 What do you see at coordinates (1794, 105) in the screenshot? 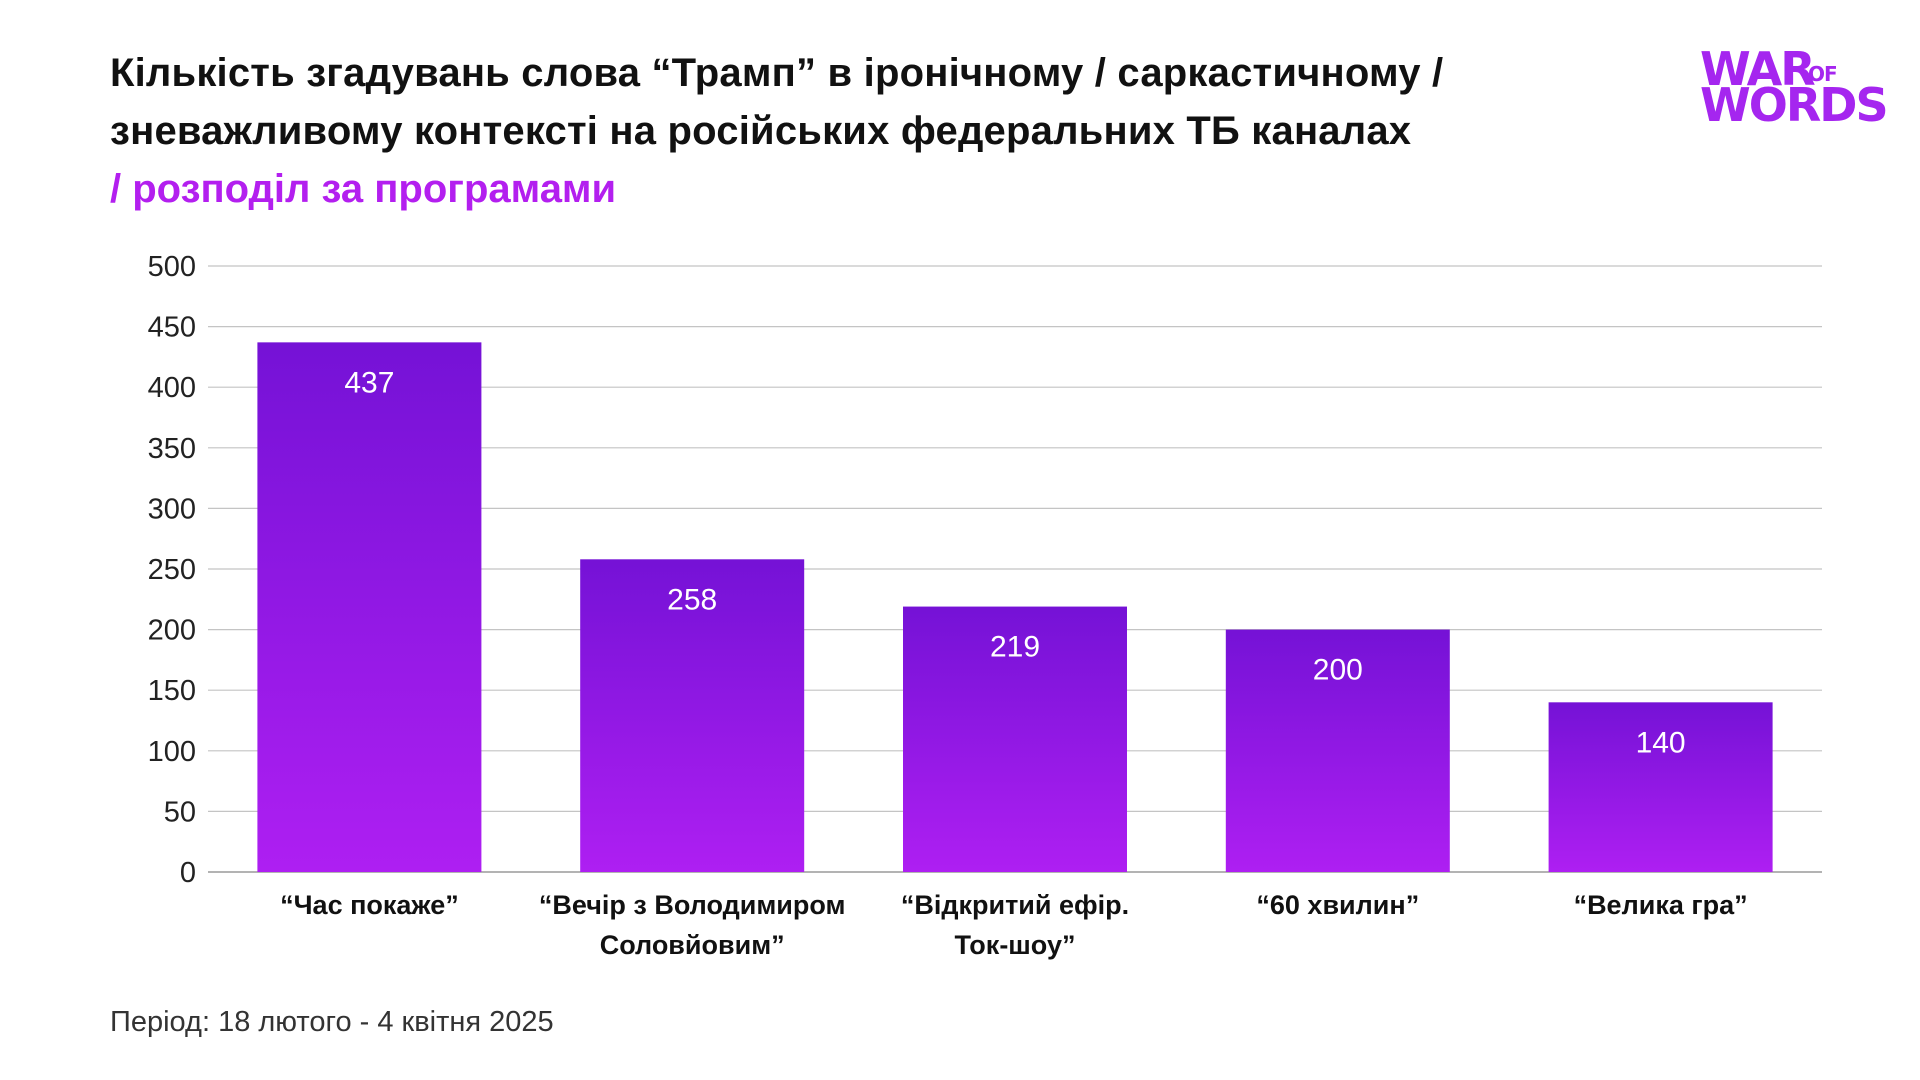
I see `logo-words-text: WORDS` at bounding box center [1794, 105].